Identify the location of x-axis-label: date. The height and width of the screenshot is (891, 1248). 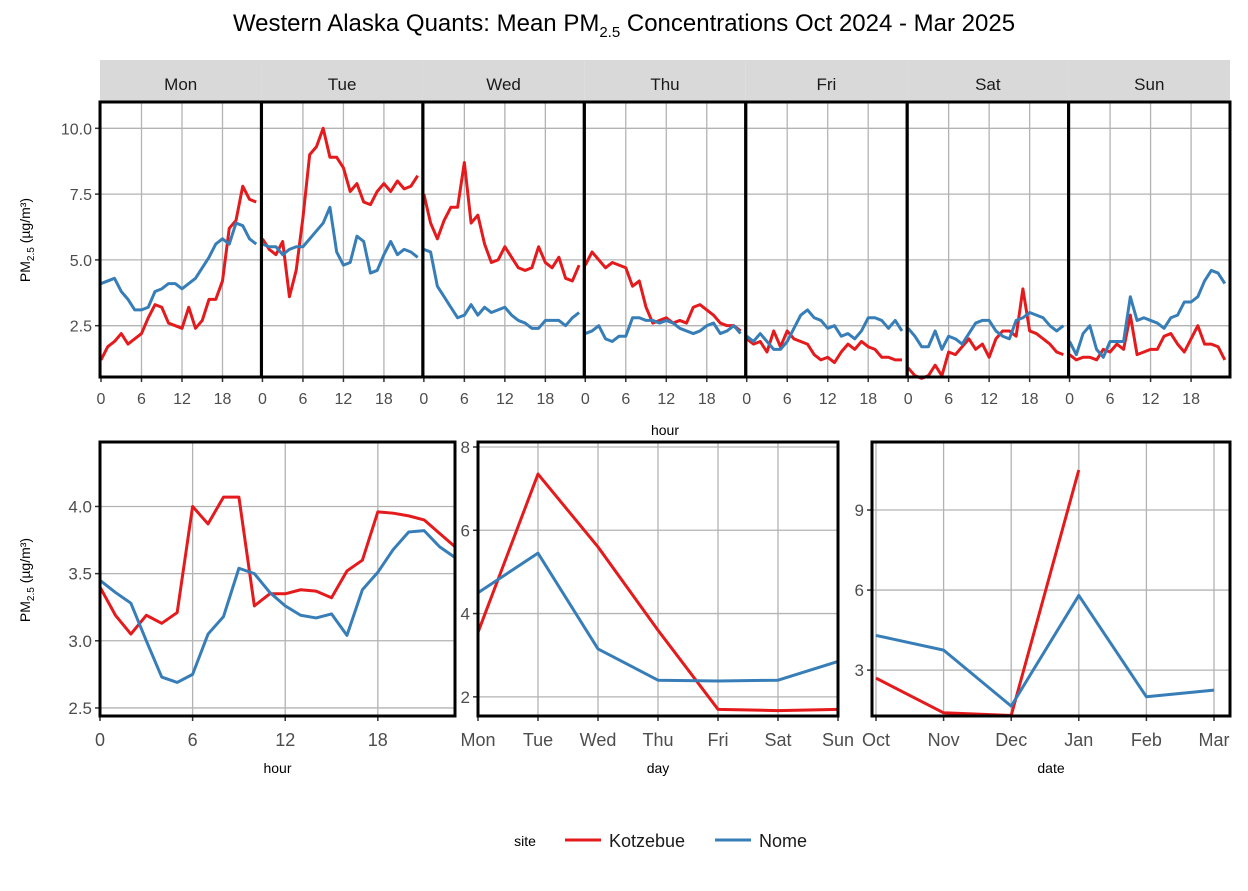
(1050, 768).